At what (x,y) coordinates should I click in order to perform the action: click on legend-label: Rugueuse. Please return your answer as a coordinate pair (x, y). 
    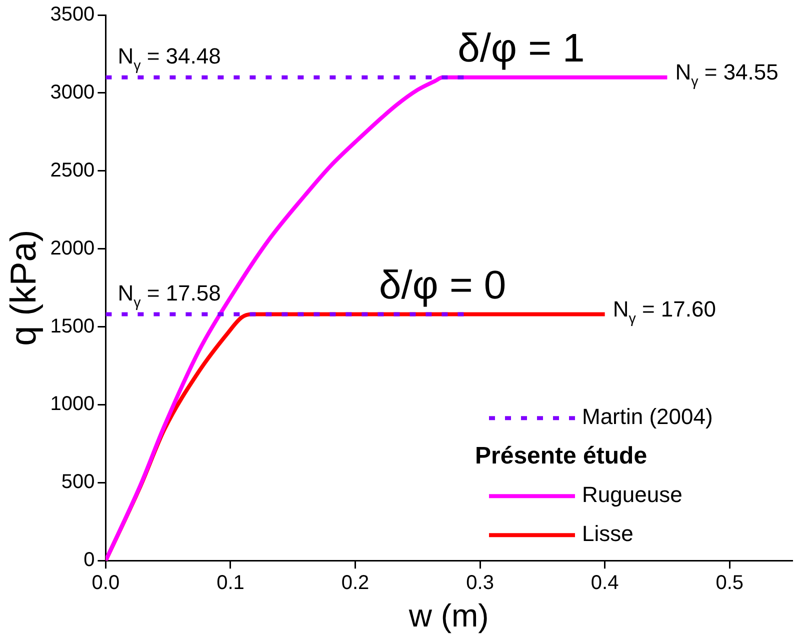
    Looking at the image, I should click on (632, 495).